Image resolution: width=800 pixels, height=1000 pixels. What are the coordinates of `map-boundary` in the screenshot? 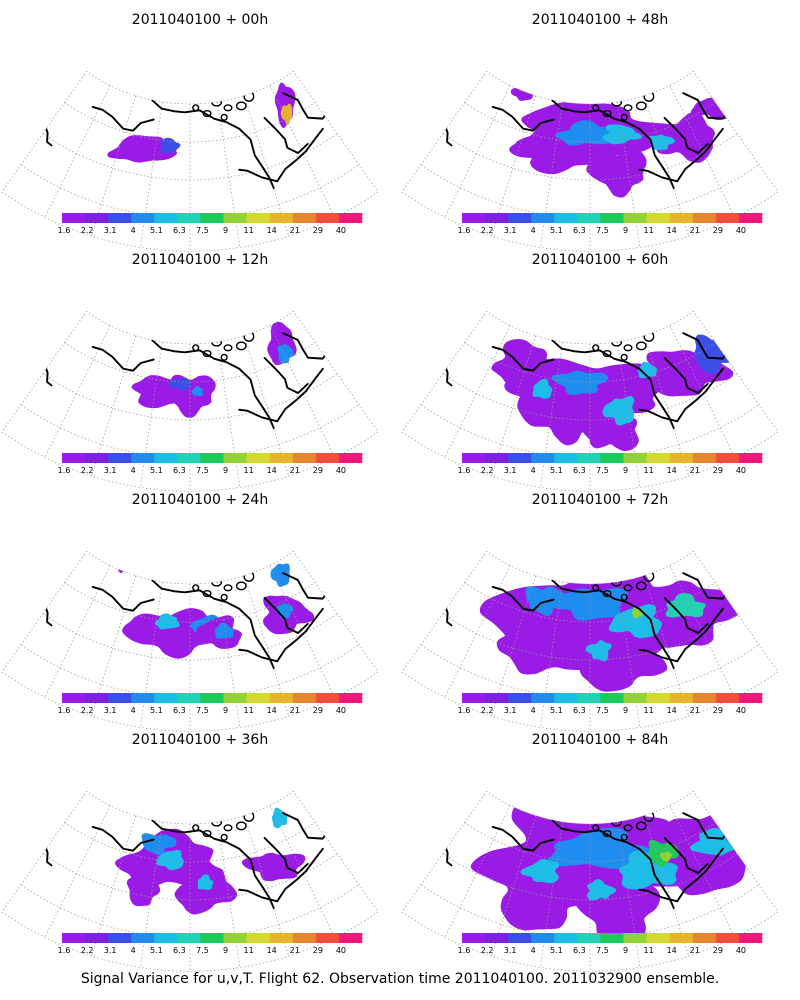 It's located at (190, 161).